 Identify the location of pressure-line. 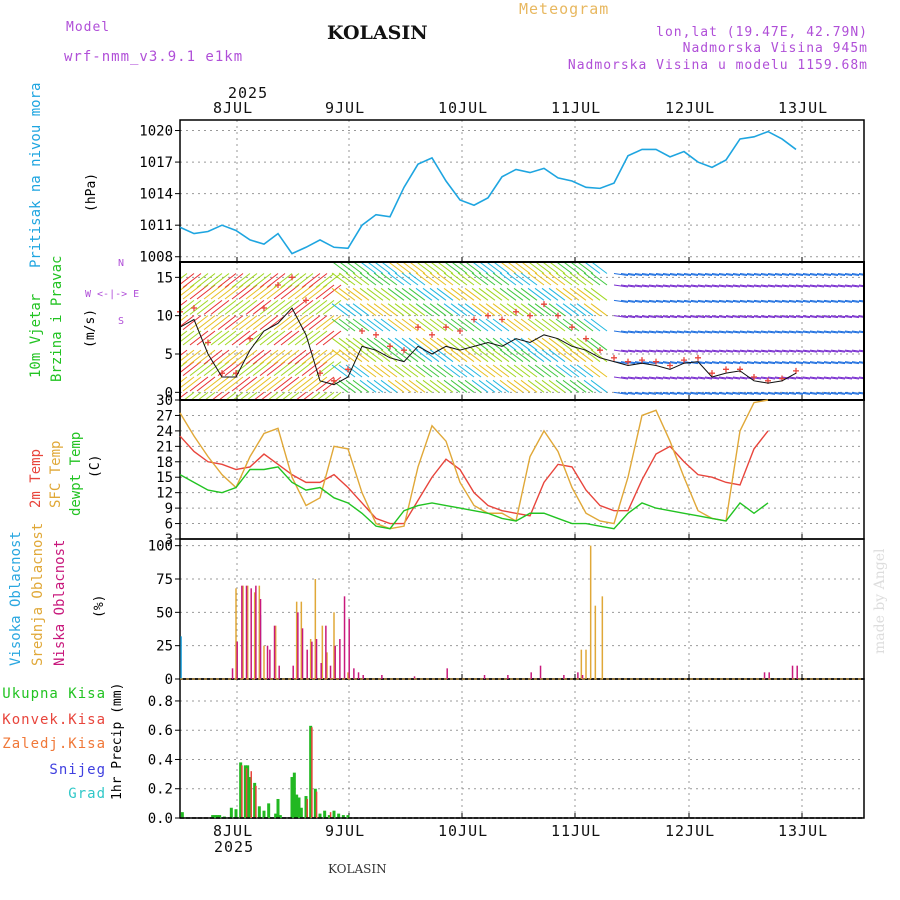
(488, 192).